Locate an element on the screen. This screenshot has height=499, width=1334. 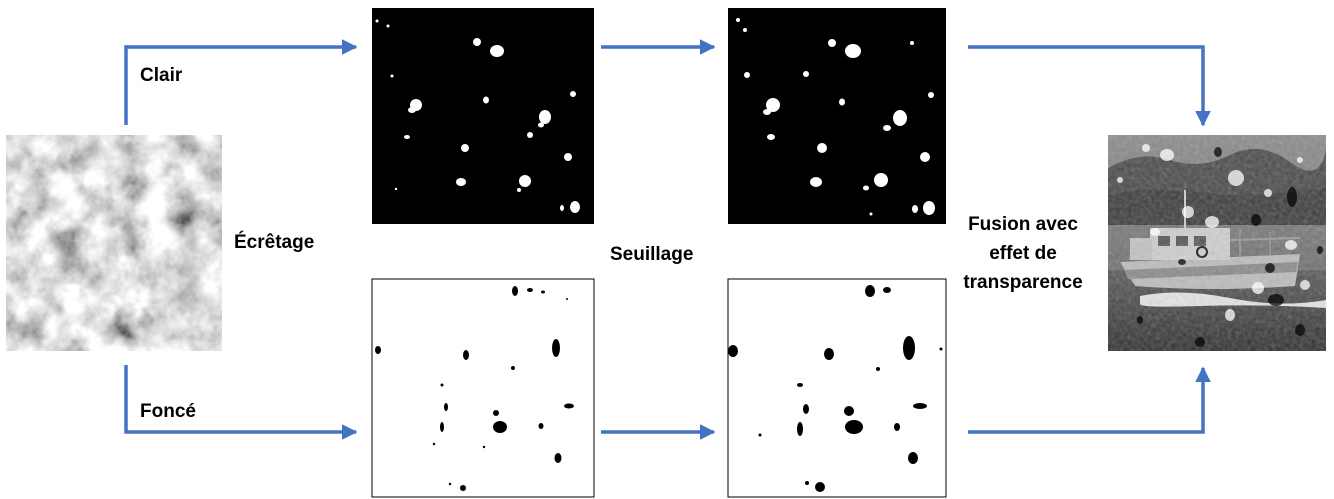
fonce-threshold-image is located at coordinates (837, 388).